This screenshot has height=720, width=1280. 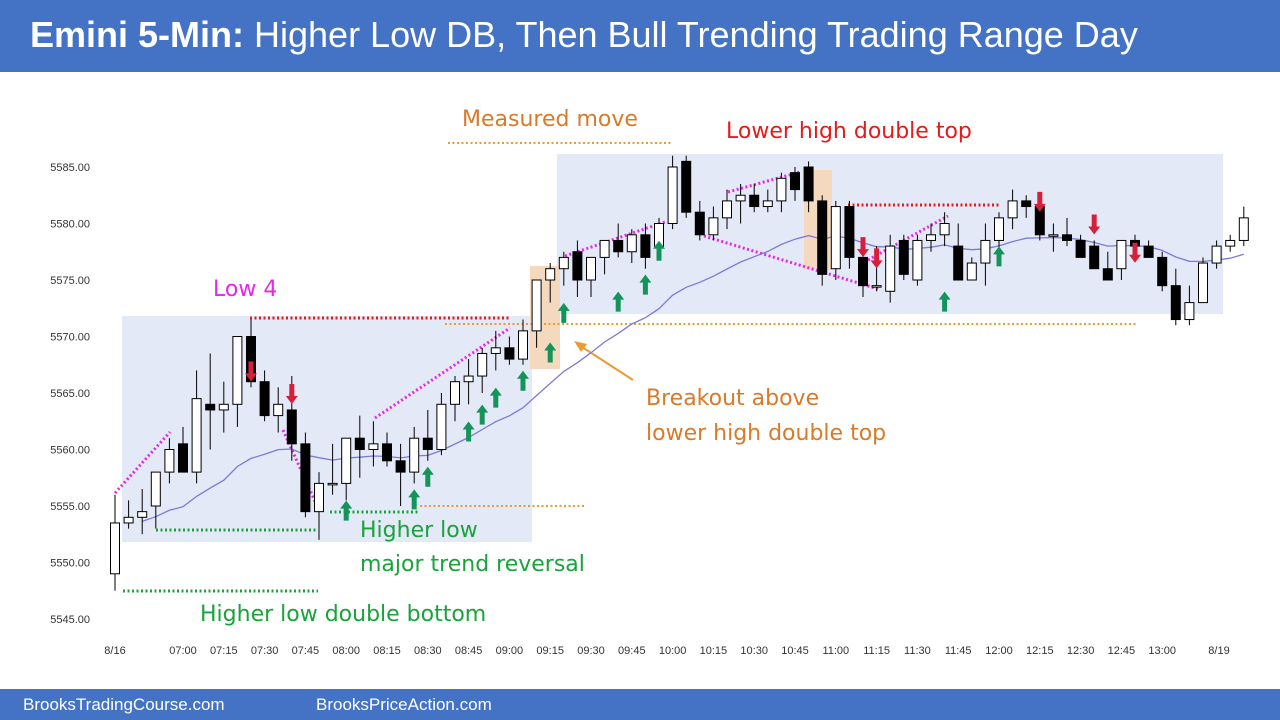 I want to click on x-tick-label: 11:00, so click(x=835, y=651).